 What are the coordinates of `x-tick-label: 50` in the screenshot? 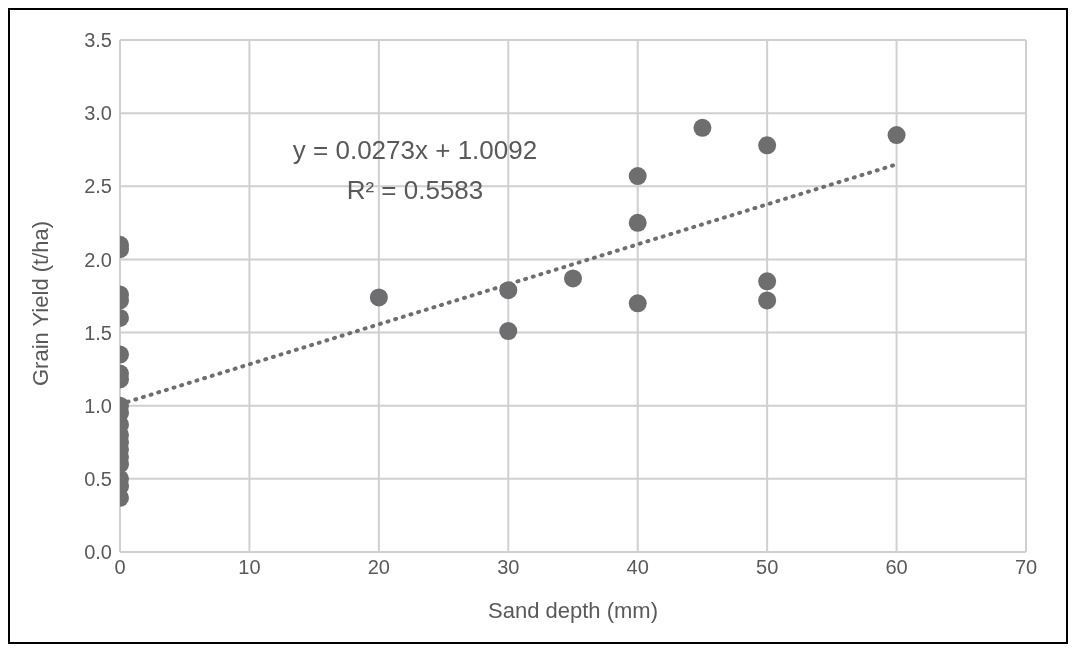 It's located at (767, 567).